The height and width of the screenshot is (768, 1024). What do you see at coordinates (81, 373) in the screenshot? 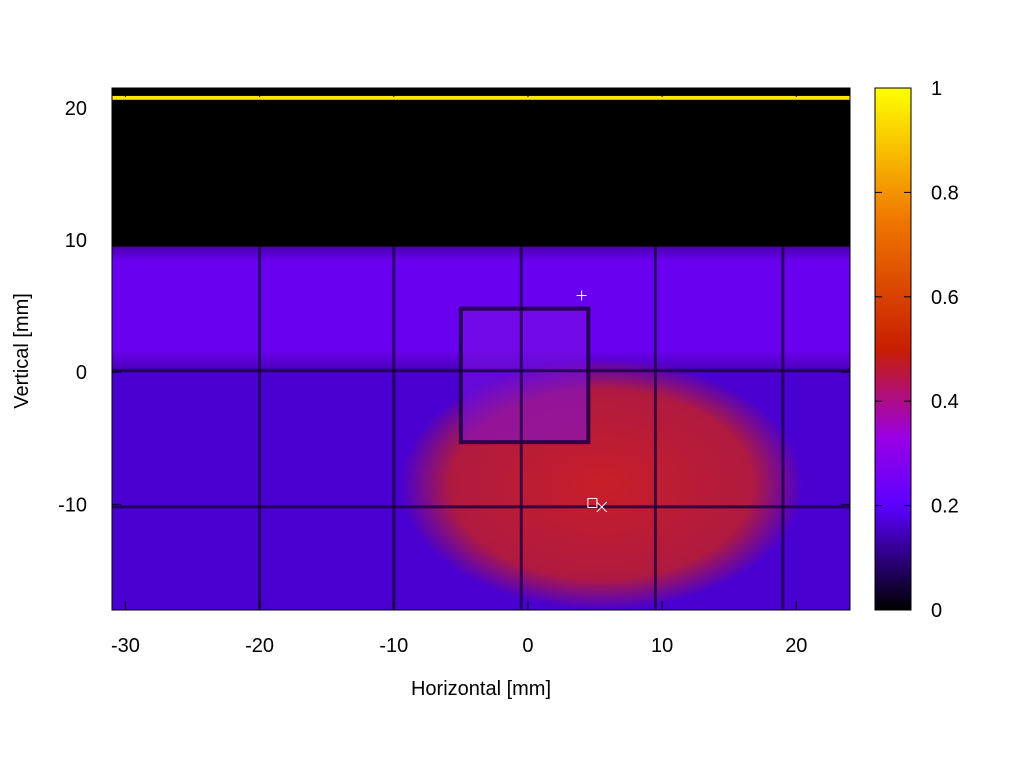
I see `y-tick-label: 0` at bounding box center [81, 373].